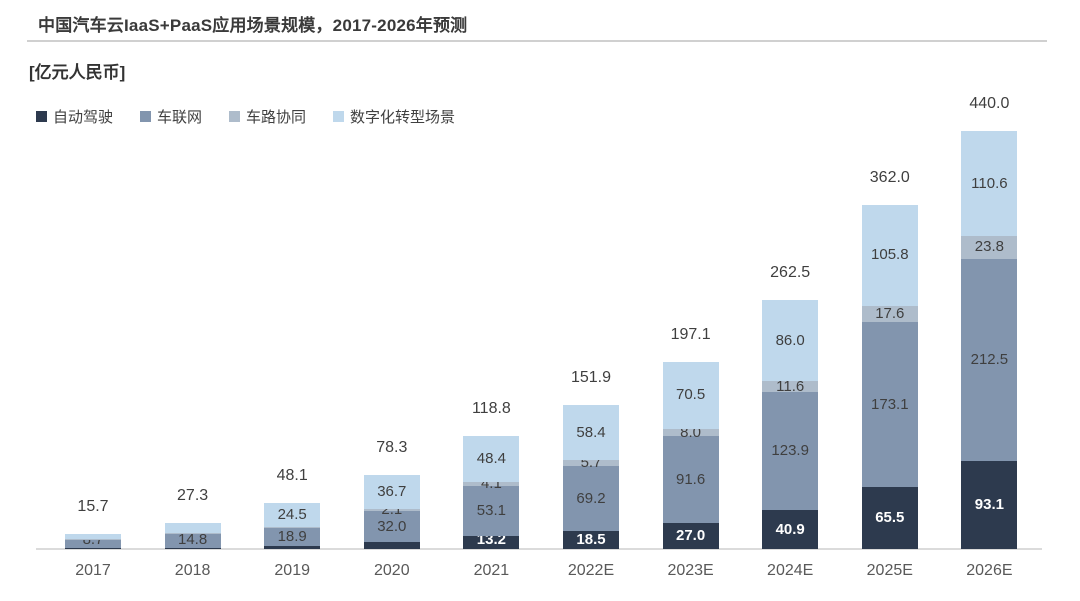  I want to click on segment-value-label: 69.2, so click(591, 498).